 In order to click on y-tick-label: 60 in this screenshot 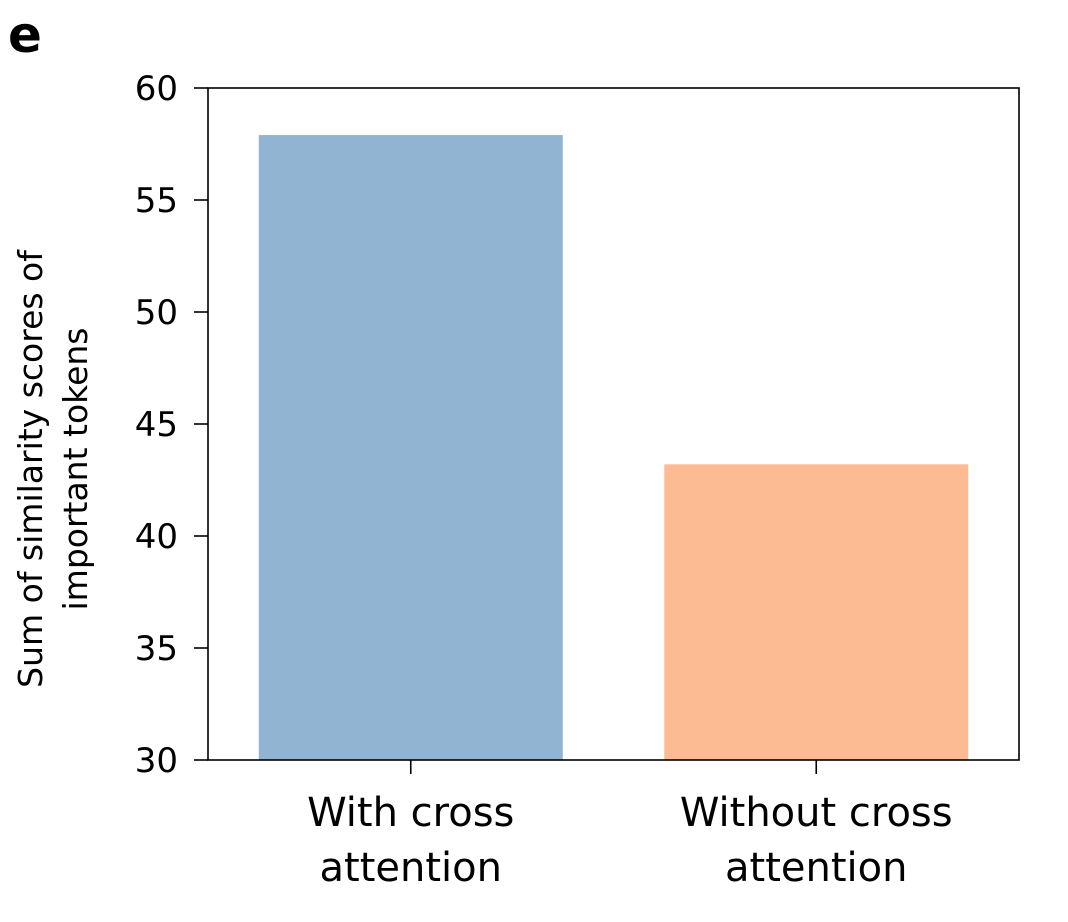, I will do `click(156, 89)`.